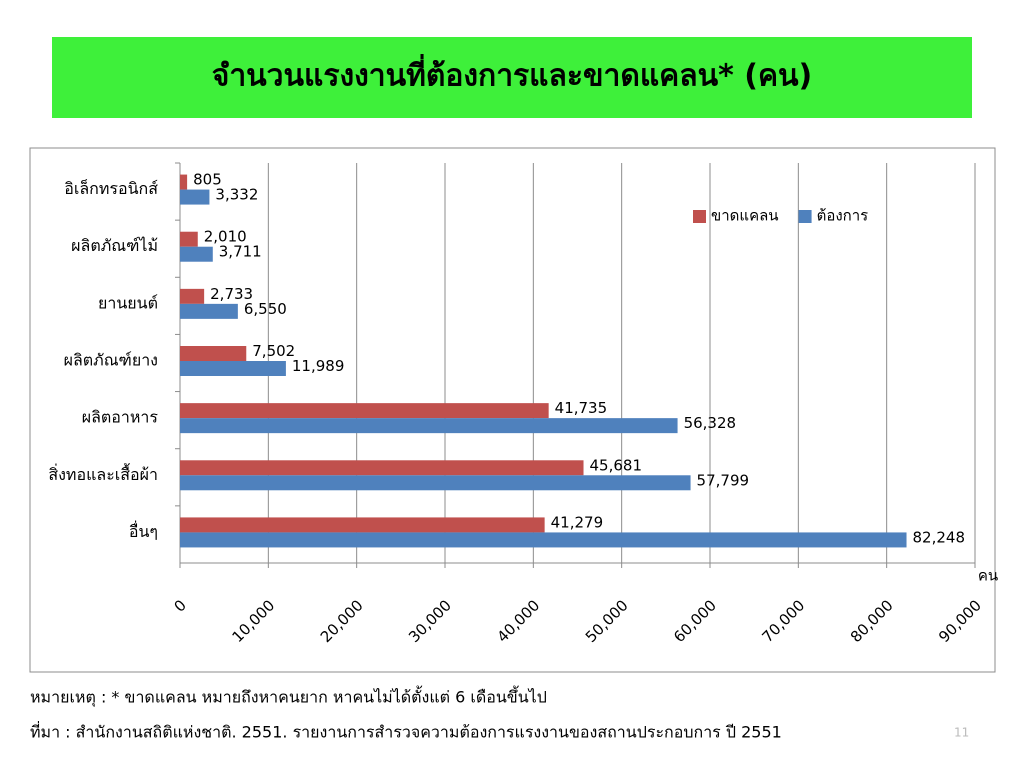 The width and height of the screenshot is (1024, 768). Describe the element at coordinates (745, 216) in the screenshot. I see `legend-label: ขาดแคลน` at that location.